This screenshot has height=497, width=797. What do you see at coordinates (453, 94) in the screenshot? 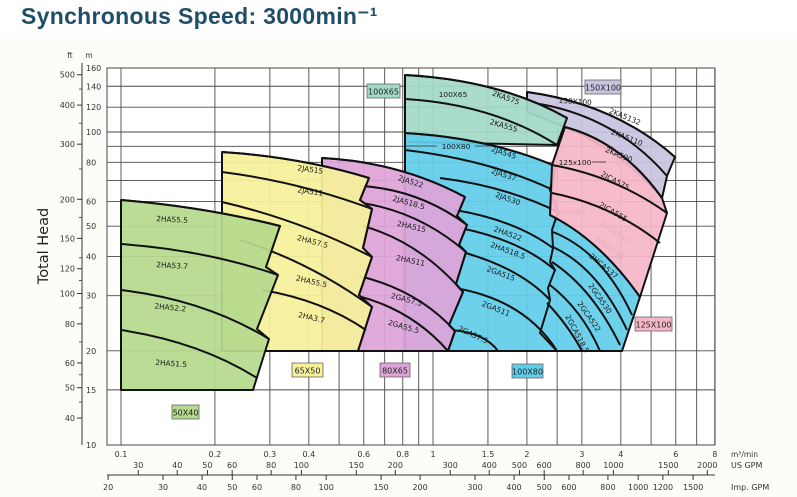
I see `model-label: 100X65` at bounding box center [453, 94].